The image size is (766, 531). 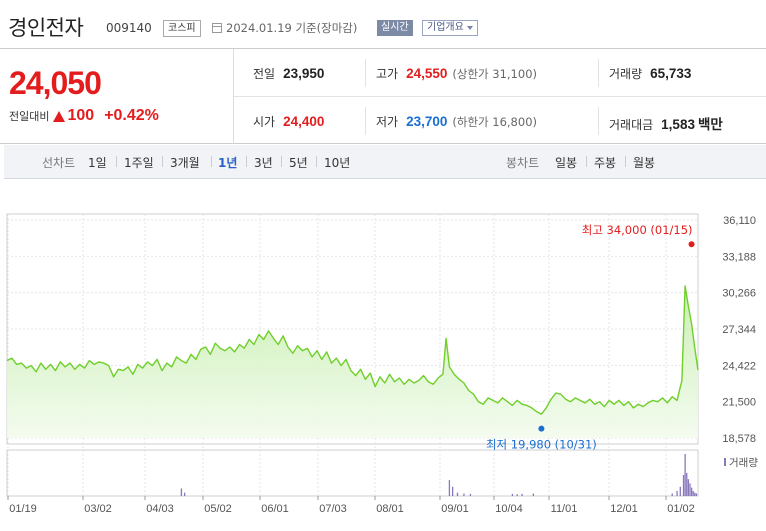 I want to click on open-value: 24,400, so click(x=304, y=121).